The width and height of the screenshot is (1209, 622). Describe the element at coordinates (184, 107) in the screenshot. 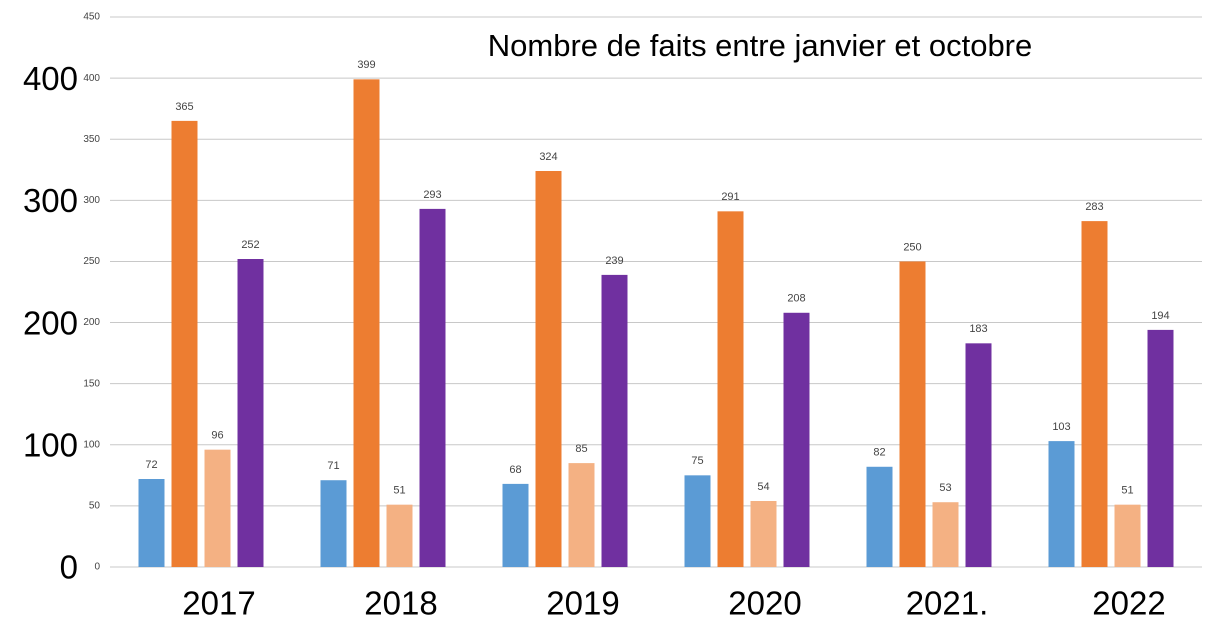

I see `value-label: 365` at that location.